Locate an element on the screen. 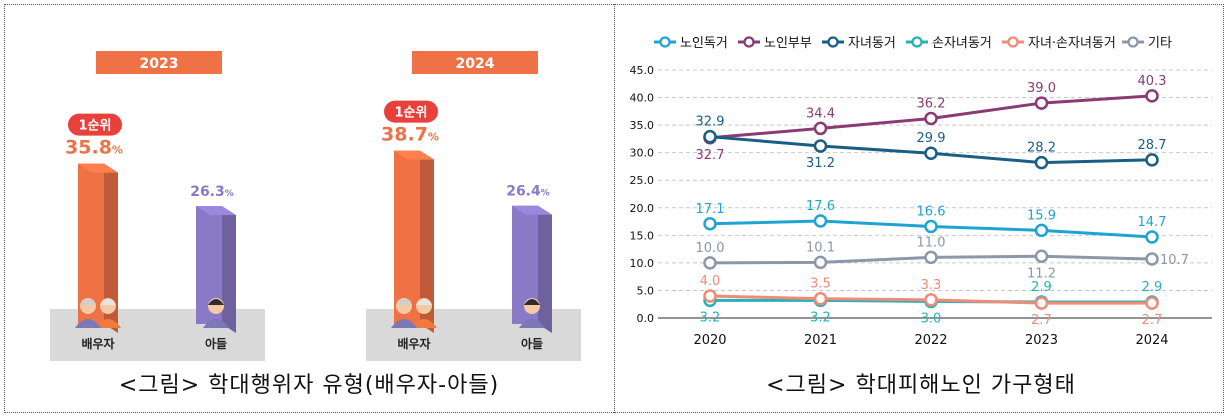 This screenshot has width=1230, height=419. legend-label: 기타 is located at coordinates (1160, 43).